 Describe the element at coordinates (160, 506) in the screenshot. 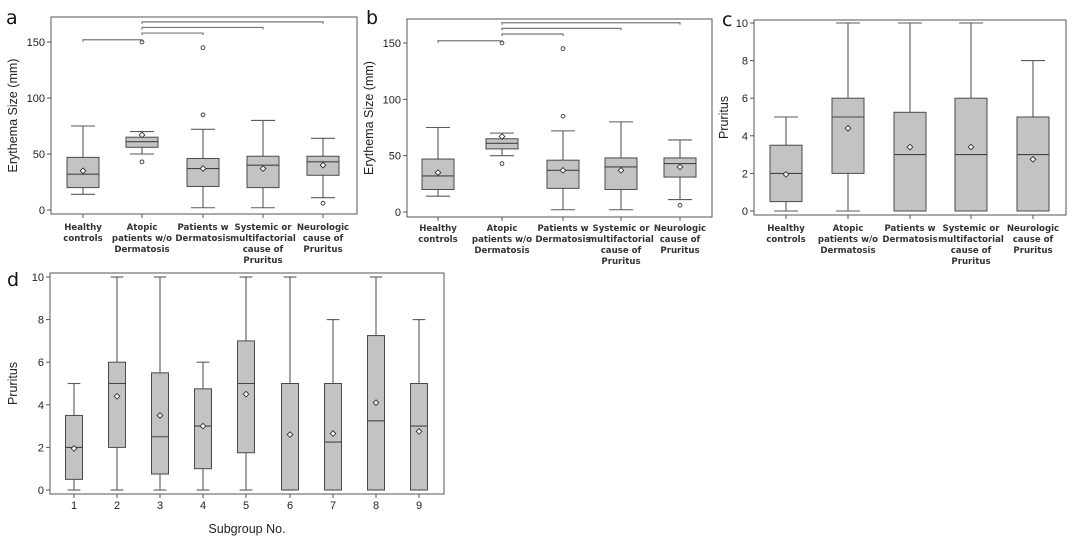

I see `x-tick-label: 3` at that location.